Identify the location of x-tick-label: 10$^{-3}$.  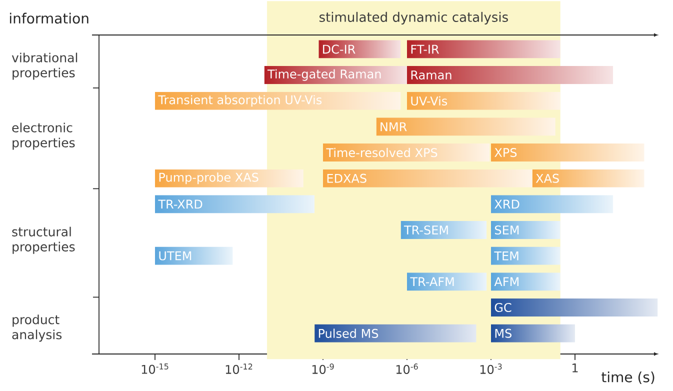
(491, 369).